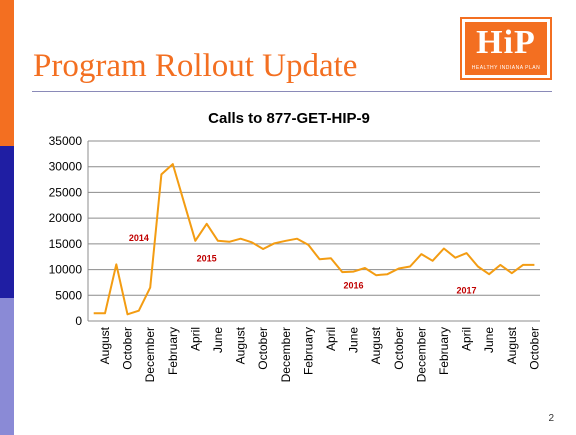 The height and width of the screenshot is (435, 576). Describe the element at coordinates (7, 222) in the screenshot. I see `accent-bar-navy` at that location.